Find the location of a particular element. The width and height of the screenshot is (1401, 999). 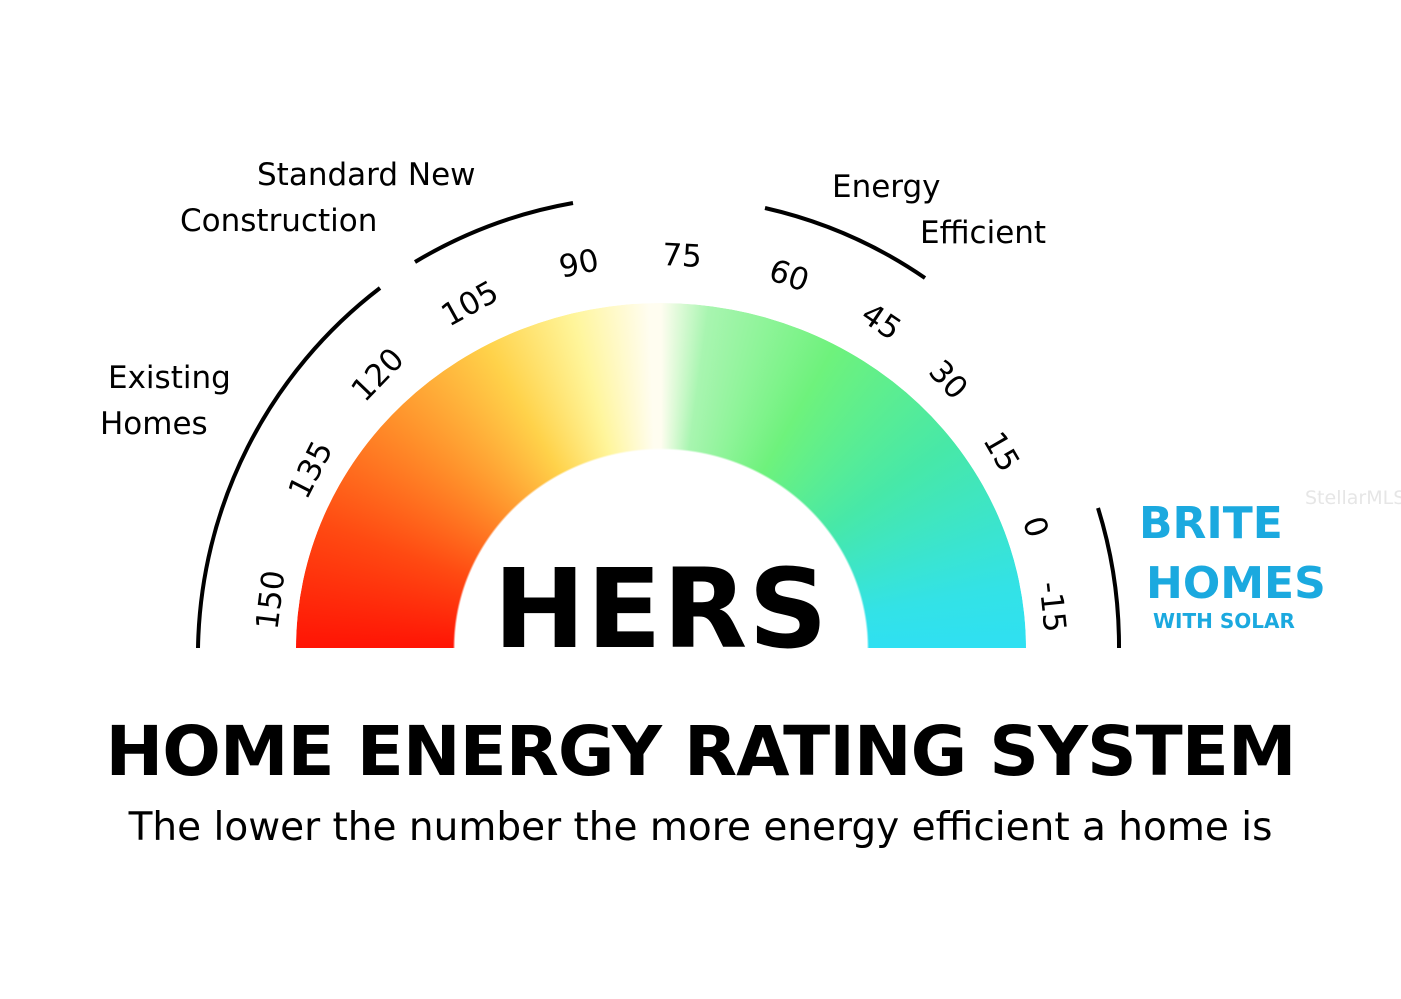

brand-line-2: HOMES is located at coordinates (1236, 583).